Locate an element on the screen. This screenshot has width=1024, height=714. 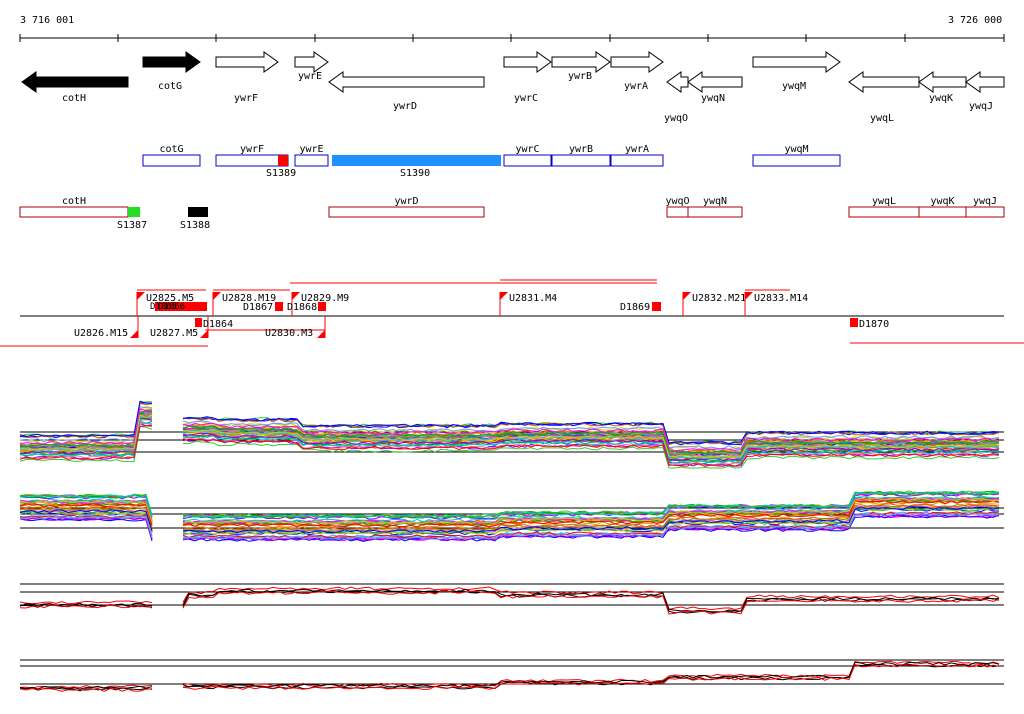
reverse-segment-track: cotH ywrD ywqO ywqN ywqL ywqK ywqJ S1387 S1388 is located at coordinates (512, 213).